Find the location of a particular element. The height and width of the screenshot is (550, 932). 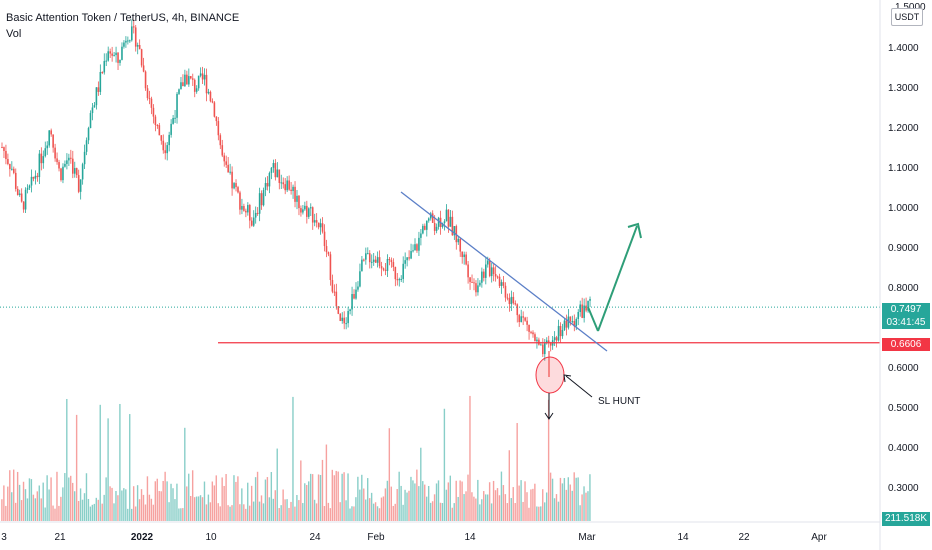

support-price-badge: 0.6606 is located at coordinates (906, 344).